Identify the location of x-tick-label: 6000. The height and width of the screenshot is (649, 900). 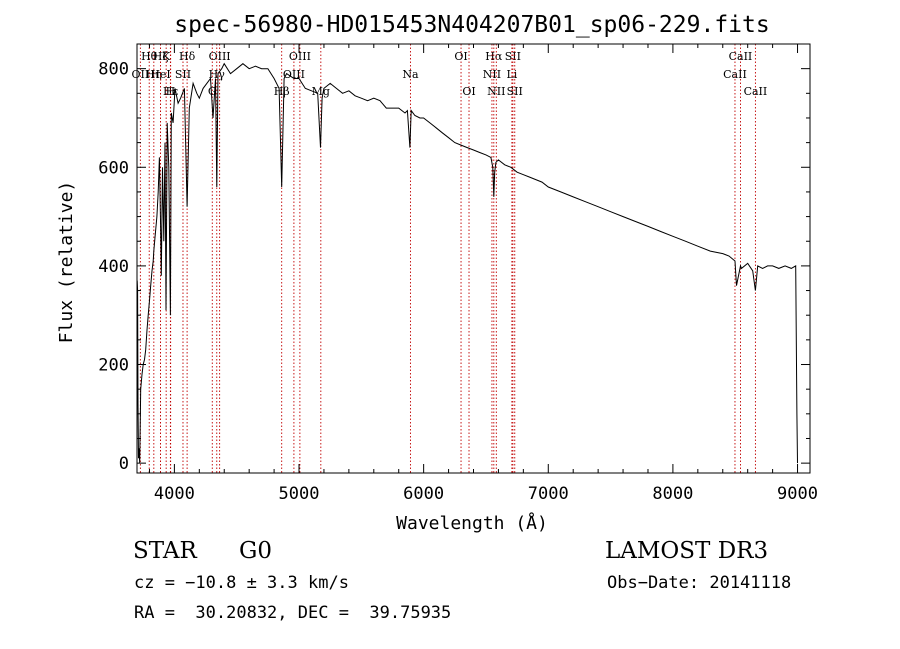
(423, 494).